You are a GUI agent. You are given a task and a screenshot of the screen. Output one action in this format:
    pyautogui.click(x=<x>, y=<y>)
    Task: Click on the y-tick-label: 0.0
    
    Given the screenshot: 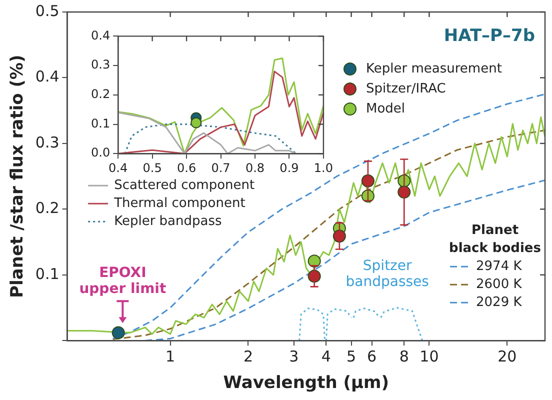 What is the action you would take?
    pyautogui.click(x=100, y=153)
    